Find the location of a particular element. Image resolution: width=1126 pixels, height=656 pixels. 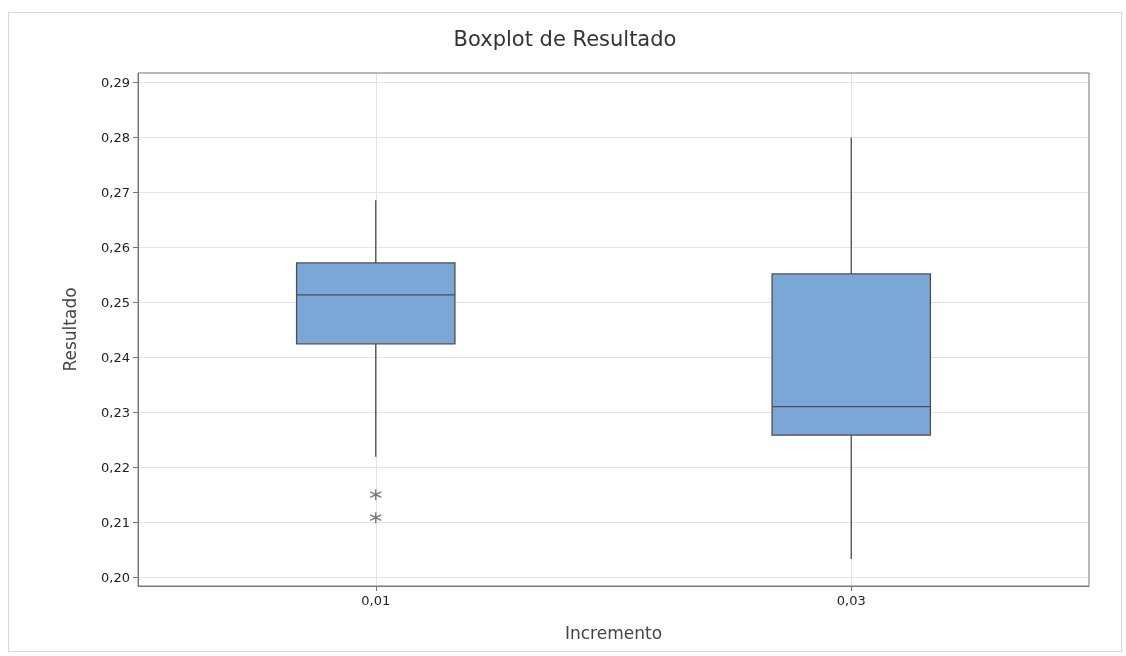

x-tick-label: 0,03 is located at coordinates (851, 600).